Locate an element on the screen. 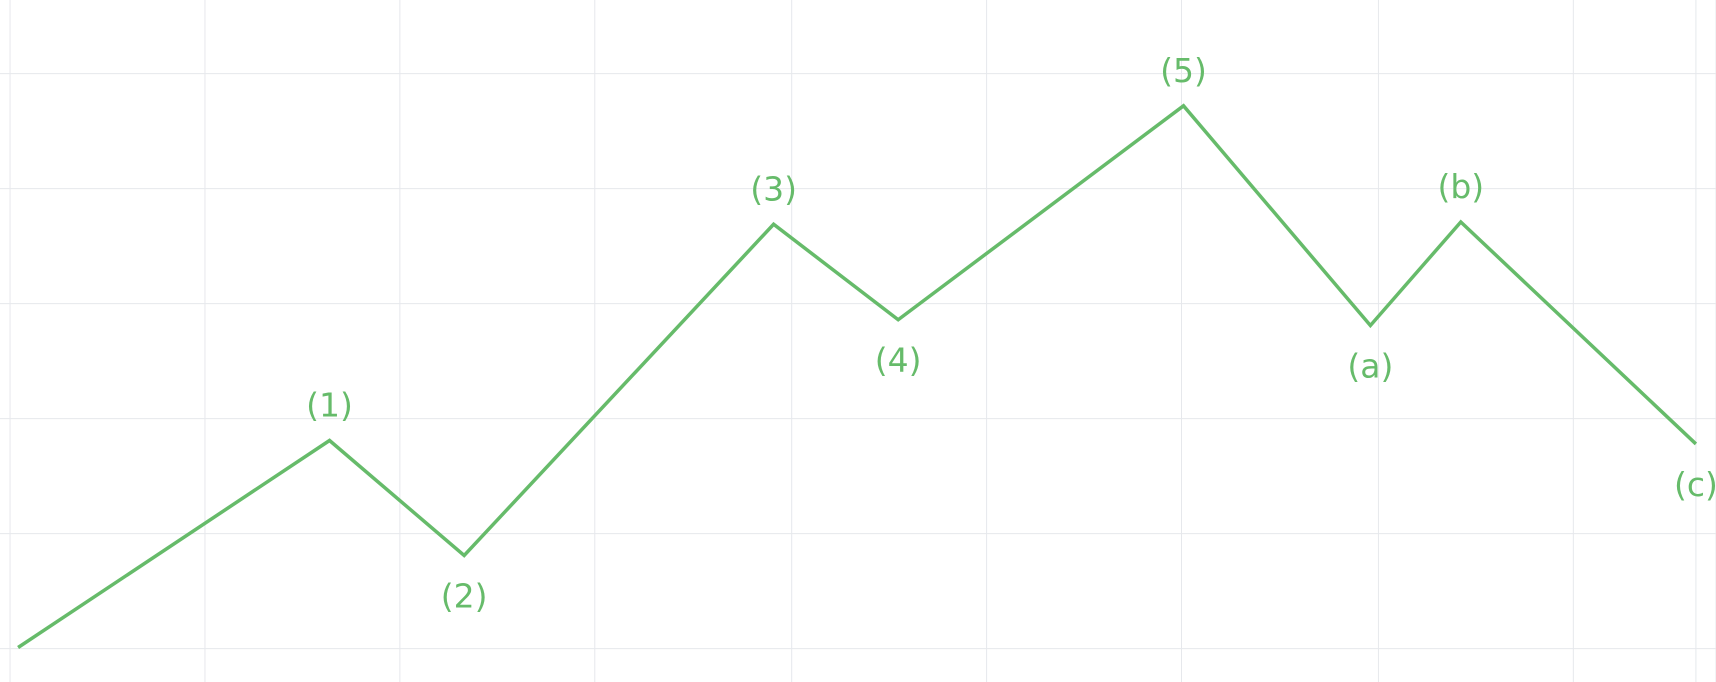 This screenshot has width=1716, height=682. wave-point-label: (b) is located at coordinates (1460, 186).